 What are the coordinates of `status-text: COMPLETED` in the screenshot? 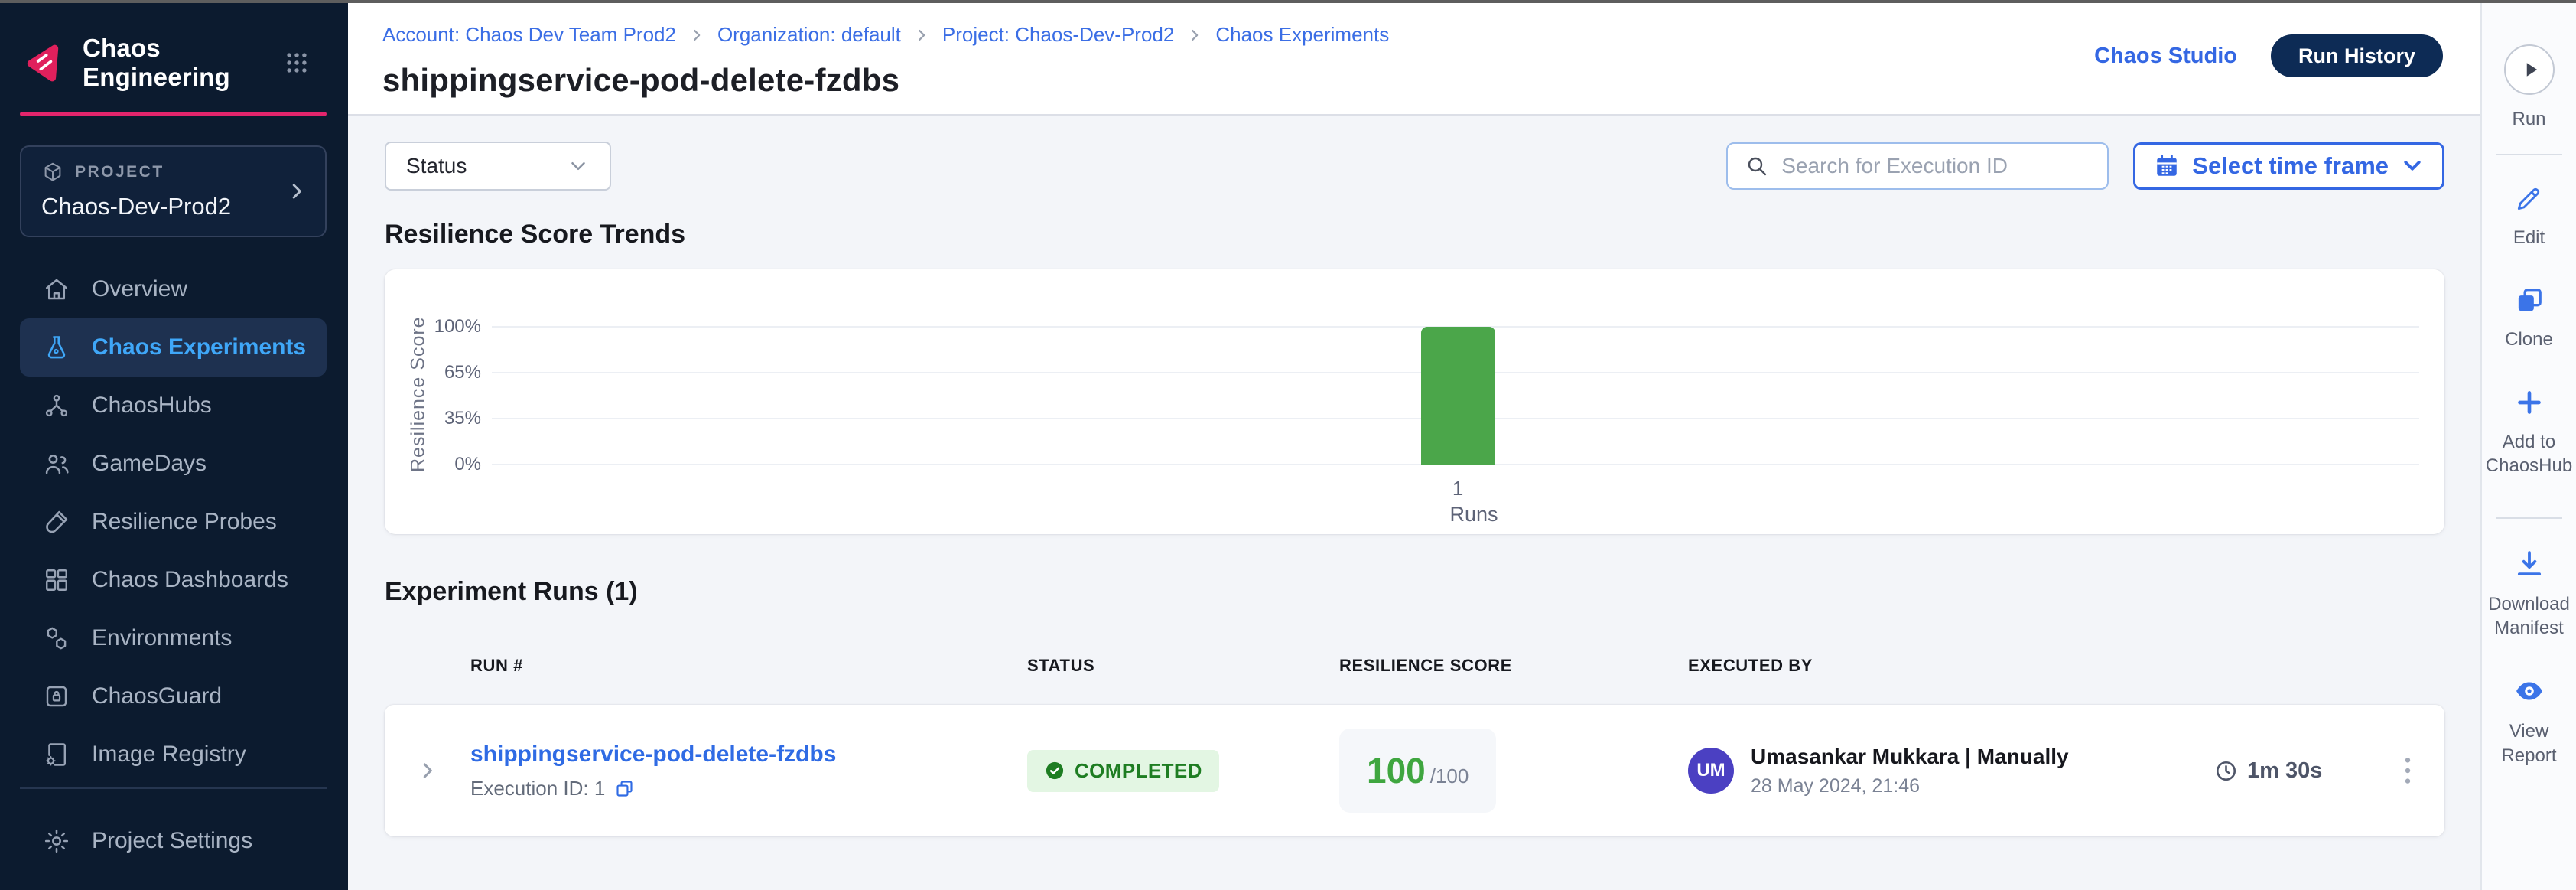 It's located at (1138, 770).